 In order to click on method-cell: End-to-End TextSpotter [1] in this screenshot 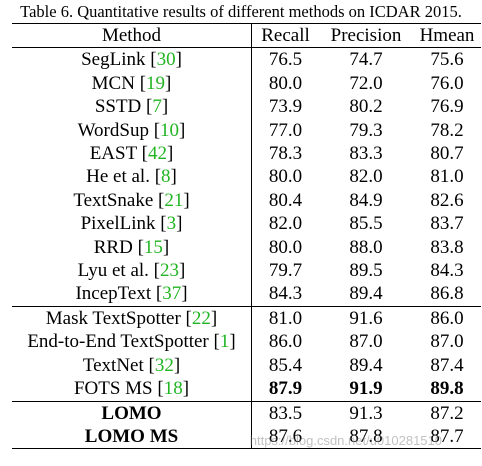, I will do `click(132, 342)`.